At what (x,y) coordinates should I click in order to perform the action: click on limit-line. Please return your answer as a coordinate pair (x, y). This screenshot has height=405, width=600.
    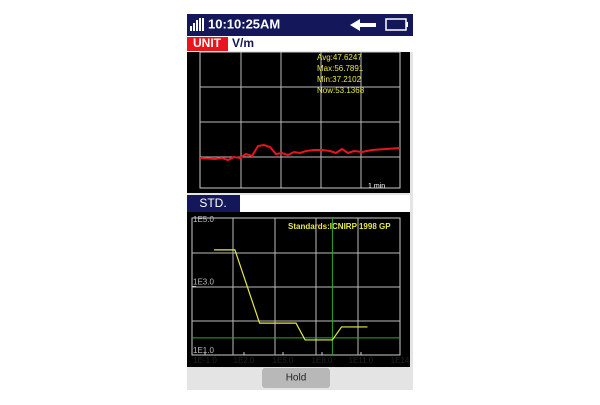
    Looking at the image, I should click on (291, 295).